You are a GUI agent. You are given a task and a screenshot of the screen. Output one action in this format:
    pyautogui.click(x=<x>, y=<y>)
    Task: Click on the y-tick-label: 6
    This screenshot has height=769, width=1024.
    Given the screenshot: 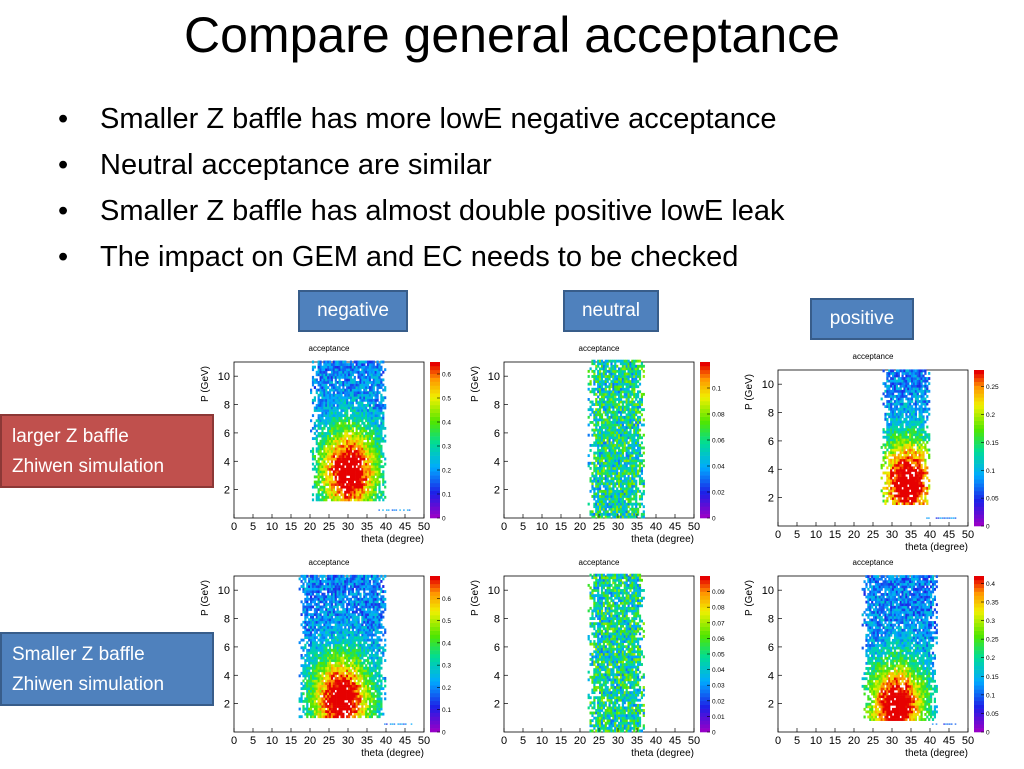 What is the action you would take?
    pyautogui.click(x=497, y=434)
    